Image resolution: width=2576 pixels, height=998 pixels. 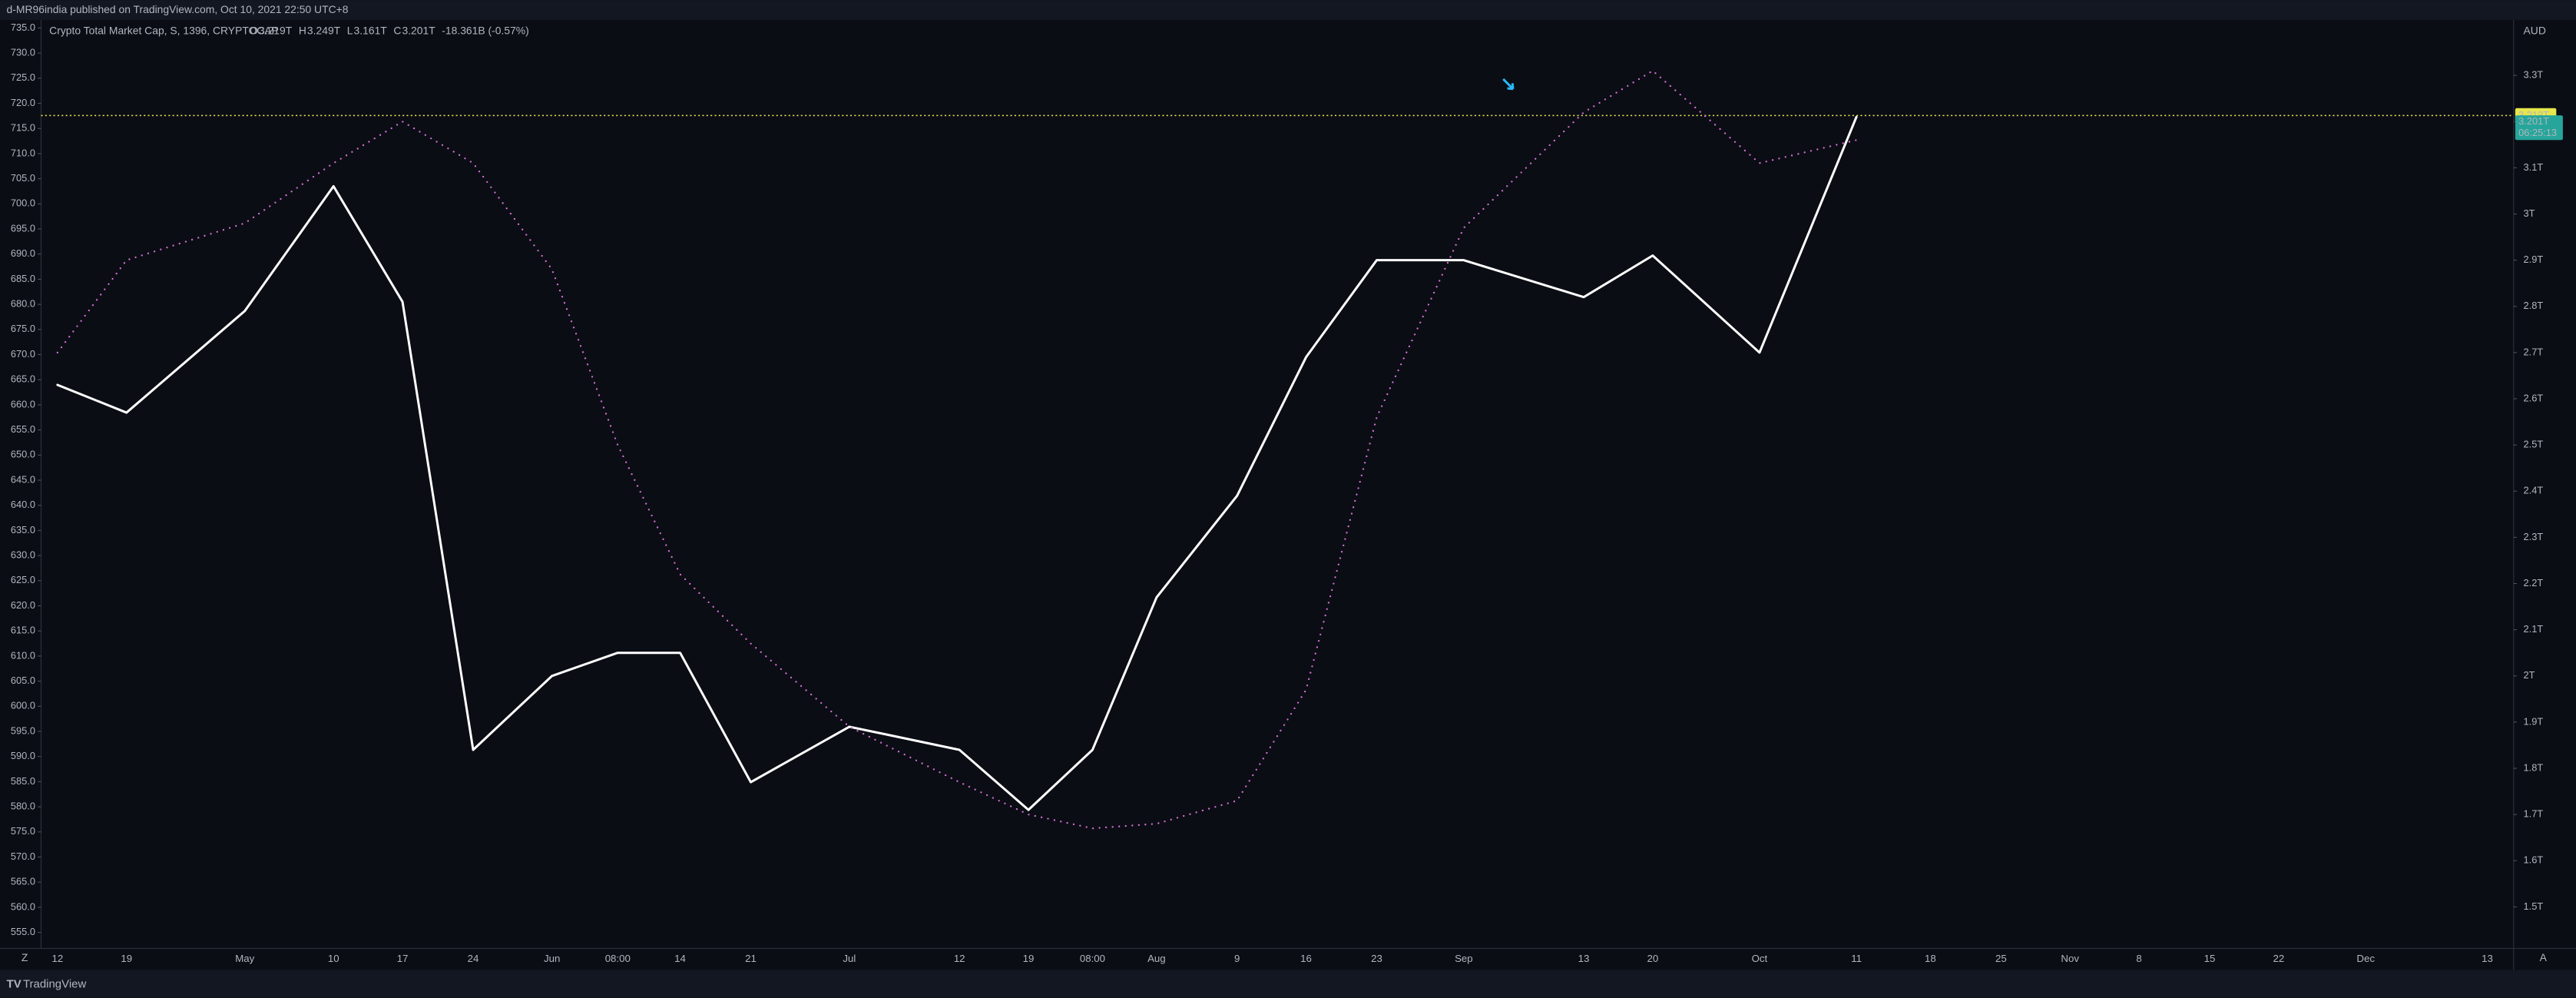 I want to click on y-tick-label: 555.0, so click(x=23, y=931).